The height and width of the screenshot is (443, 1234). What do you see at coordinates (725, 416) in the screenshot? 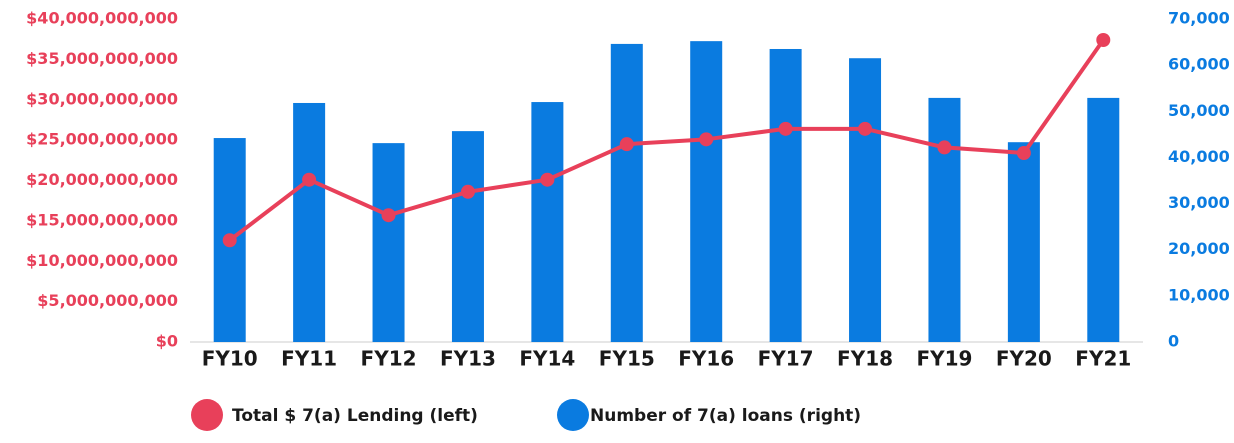
I see `legend-label: Number of 7(a) loans (right)` at bounding box center [725, 416].